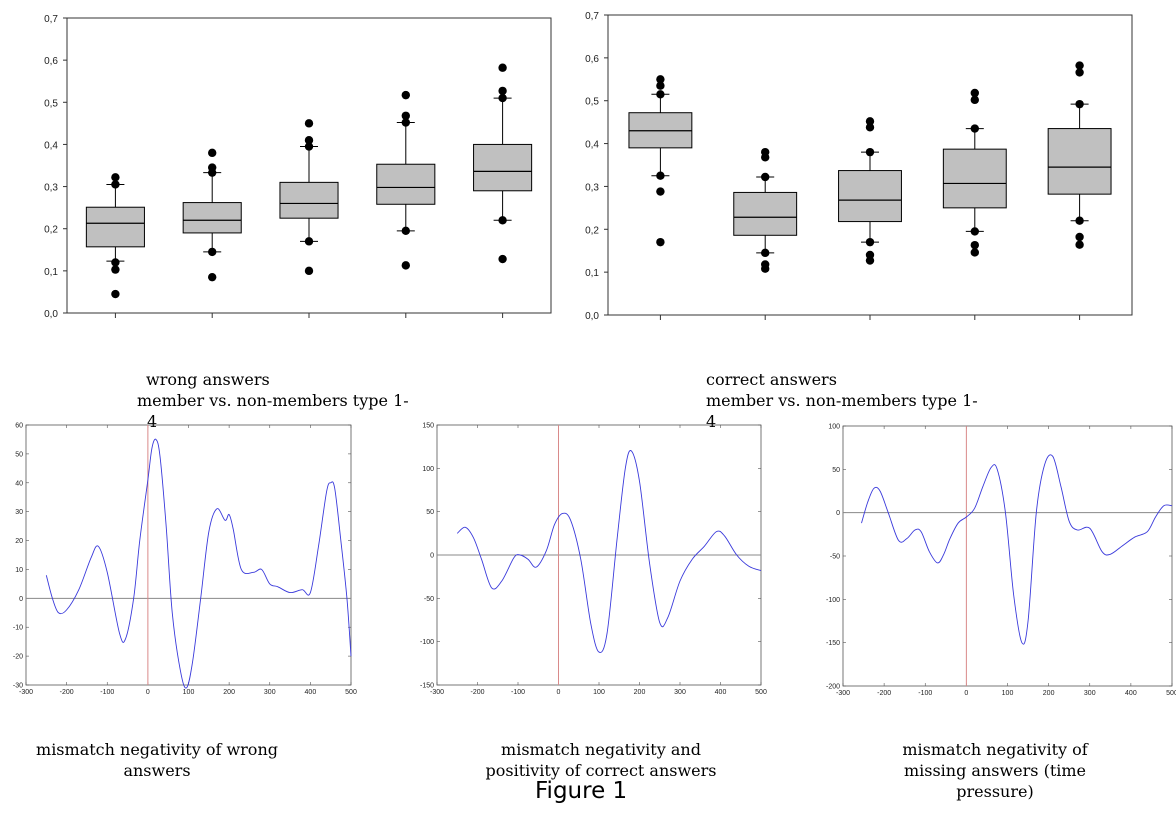 The height and width of the screenshot is (819, 1176). Describe the element at coordinates (19, 426) in the screenshot. I see `y-tick-label: 60` at that location.